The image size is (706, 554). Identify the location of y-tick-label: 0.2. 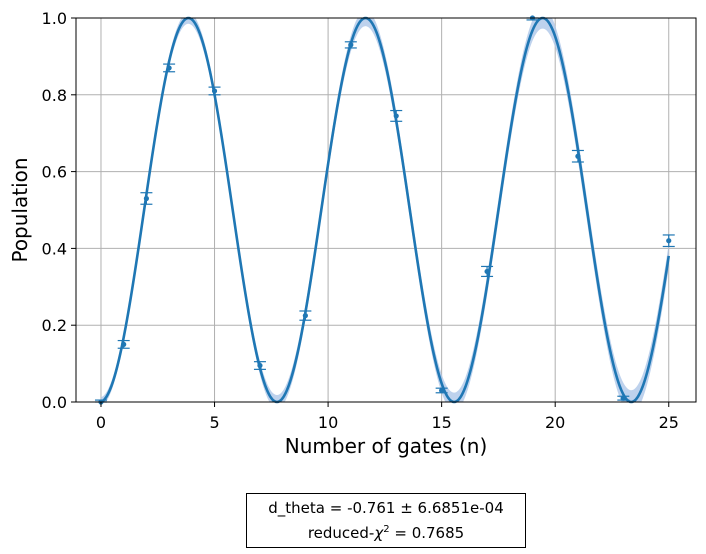
(54, 325).